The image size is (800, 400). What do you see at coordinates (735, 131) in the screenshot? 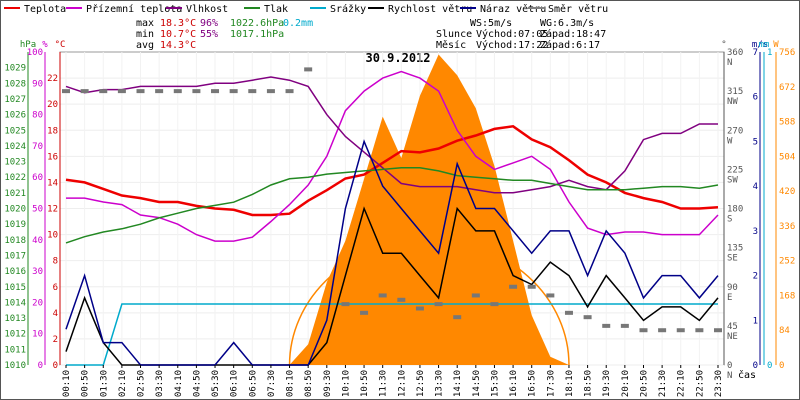
I see `tick-label-dir: 270` at bounding box center [735, 131].